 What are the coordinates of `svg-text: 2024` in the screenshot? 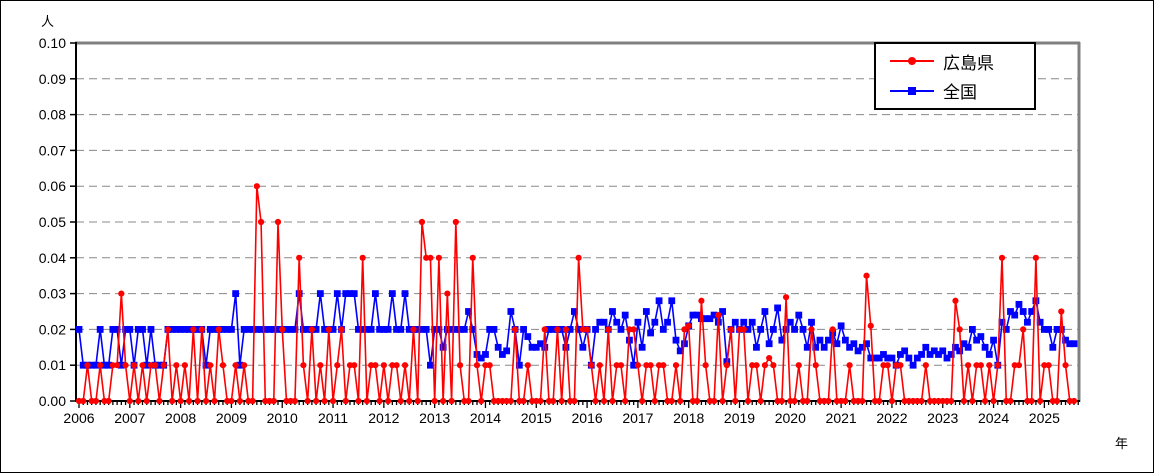 It's located at (993, 418).